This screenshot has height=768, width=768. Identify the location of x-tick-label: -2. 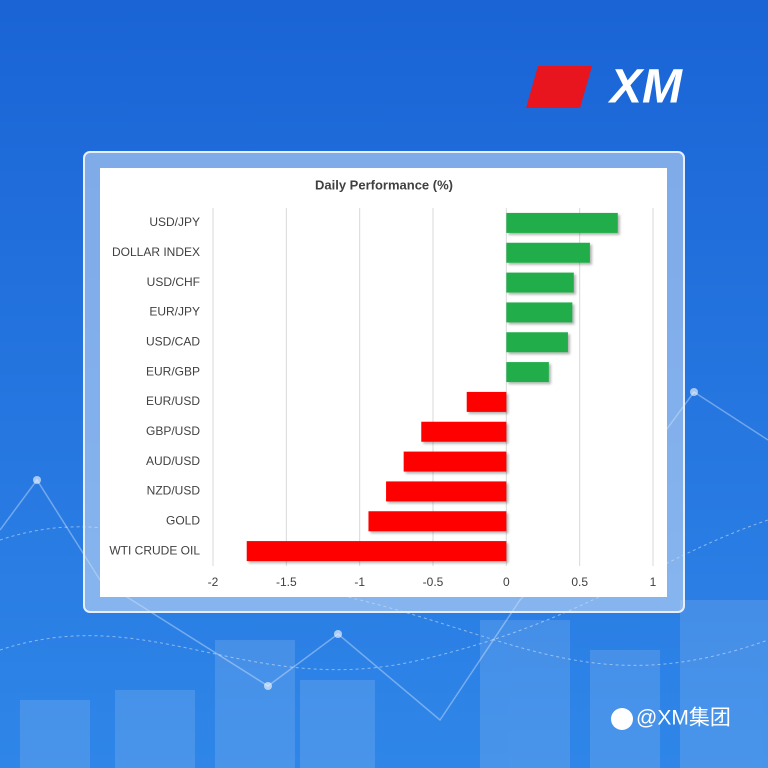
(213, 582).